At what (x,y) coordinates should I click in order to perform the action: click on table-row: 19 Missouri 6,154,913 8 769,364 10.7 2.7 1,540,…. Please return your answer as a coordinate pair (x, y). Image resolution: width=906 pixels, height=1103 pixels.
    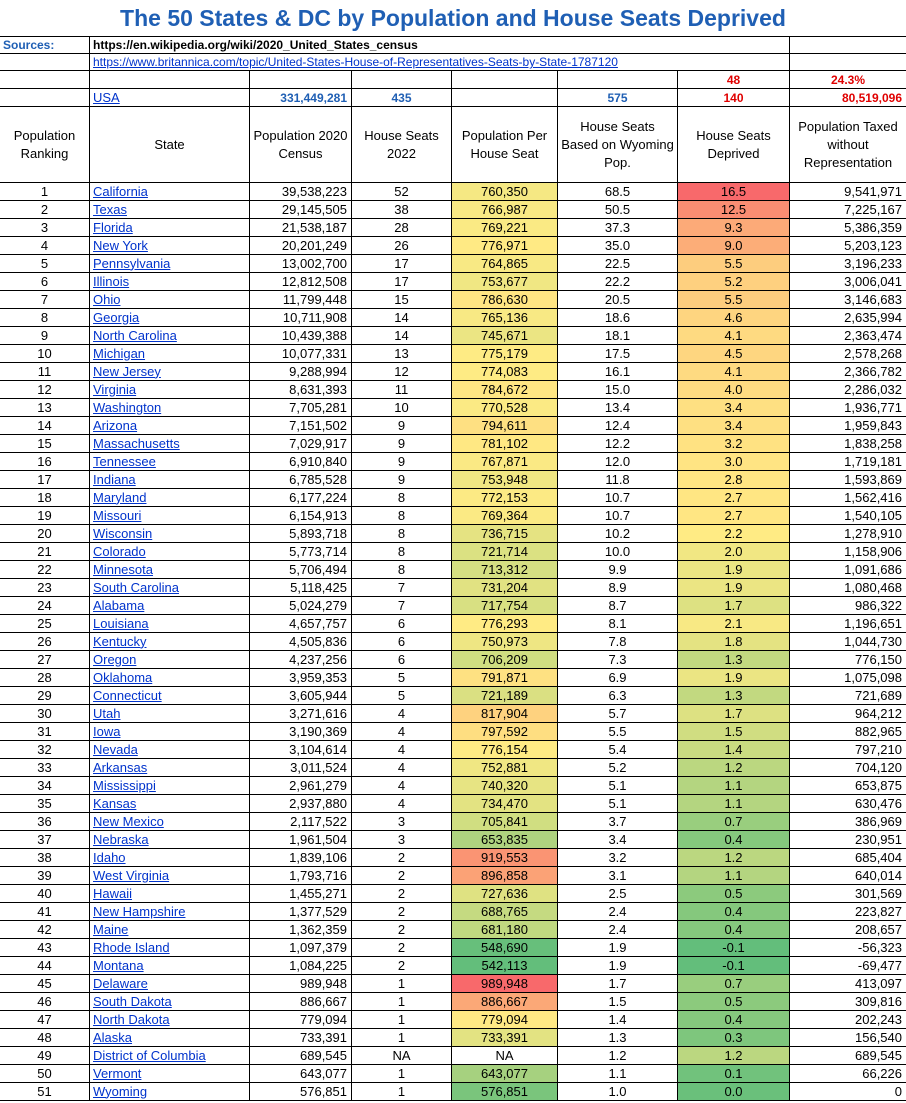
    Looking at the image, I should click on (453, 516).